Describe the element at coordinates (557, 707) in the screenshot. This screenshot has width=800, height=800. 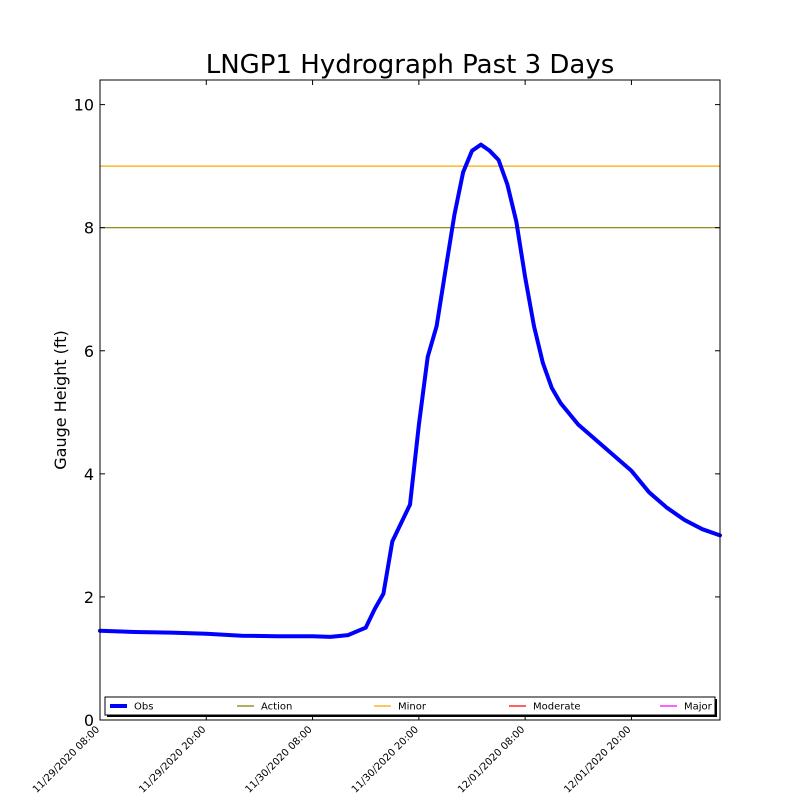
I see `legend-label-moderate: Moderate` at that location.